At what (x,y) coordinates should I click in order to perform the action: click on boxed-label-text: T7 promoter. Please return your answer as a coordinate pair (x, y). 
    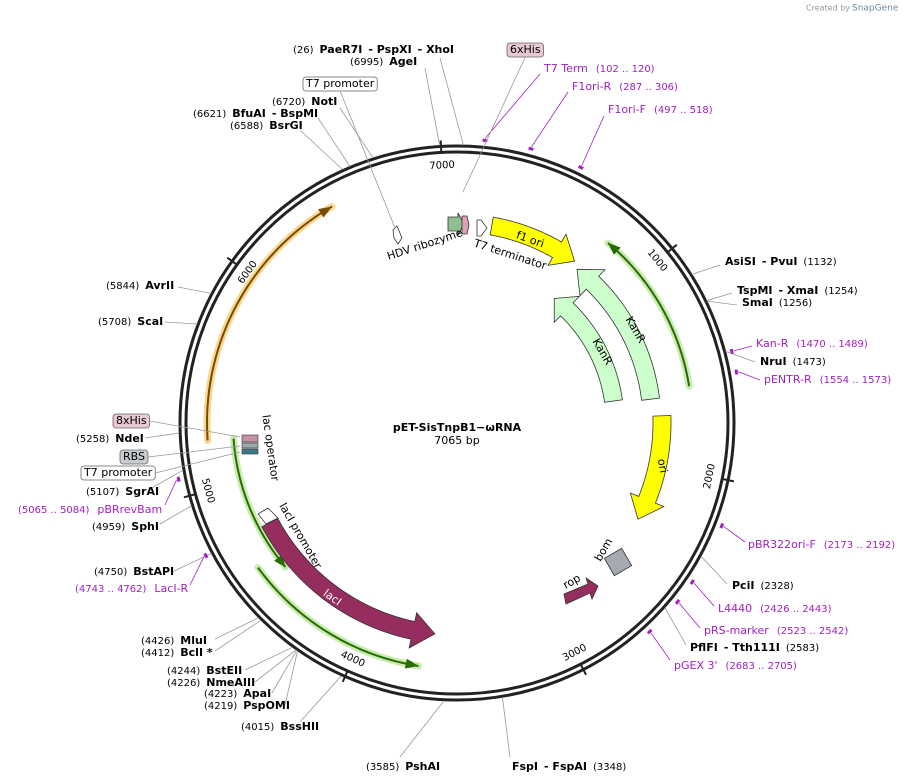
    Looking at the image, I should click on (118, 472).